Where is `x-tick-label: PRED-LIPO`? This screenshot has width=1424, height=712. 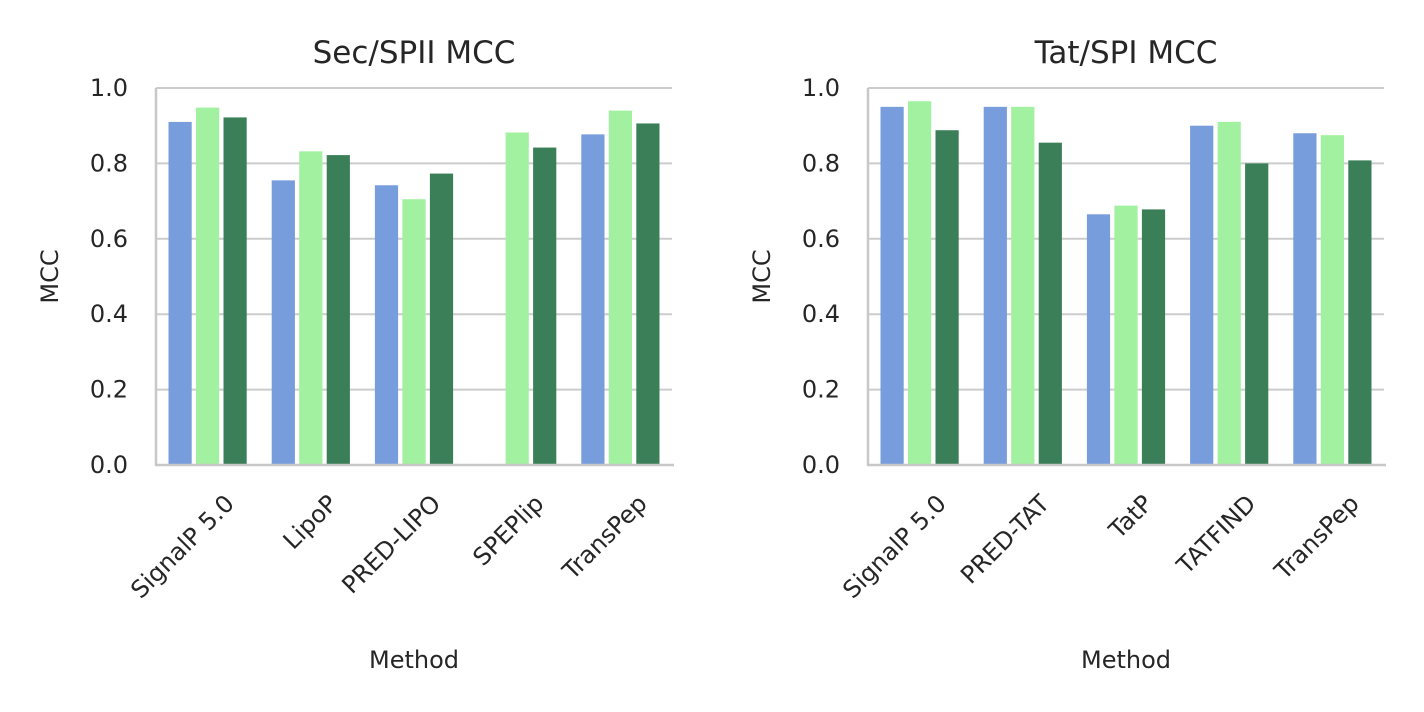
x-tick-label: PRED-LIPO is located at coordinates (391, 544).